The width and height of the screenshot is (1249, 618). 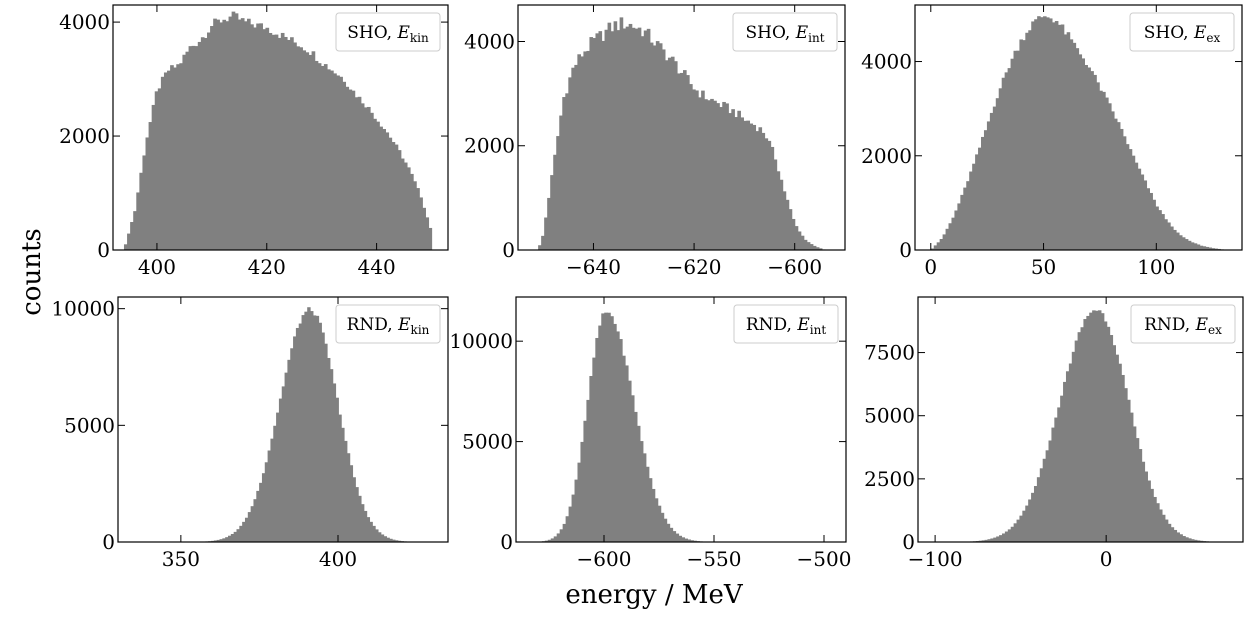 What do you see at coordinates (89, 425) in the screenshot?
I see `y-tick-label: 5000` at bounding box center [89, 425].